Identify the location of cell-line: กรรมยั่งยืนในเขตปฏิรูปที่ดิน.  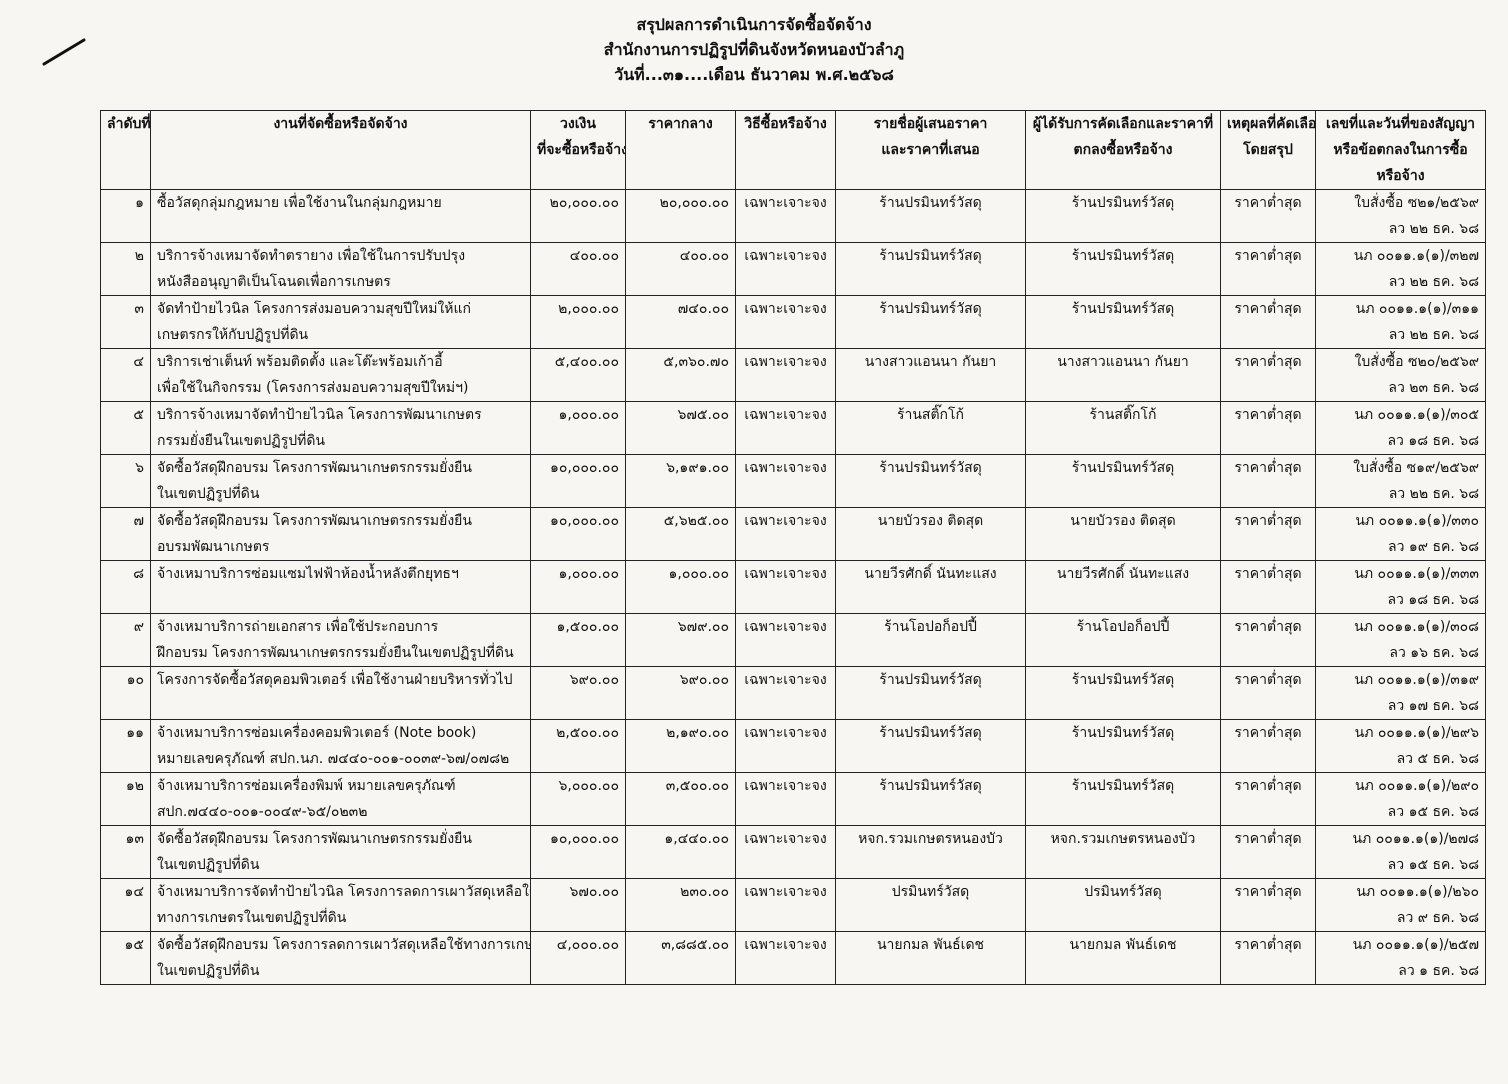
(241, 441).